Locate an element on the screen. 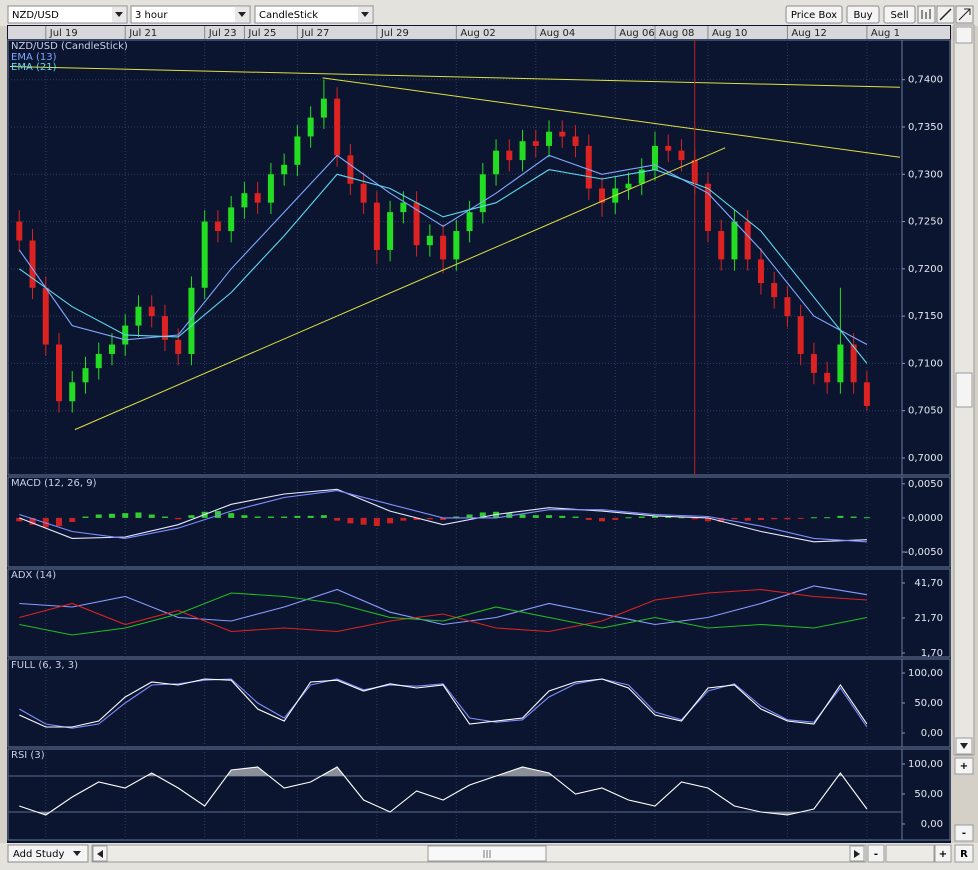 This screenshot has height=870, width=978. x-tick-label: Aug 08 is located at coordinates (676, 33).